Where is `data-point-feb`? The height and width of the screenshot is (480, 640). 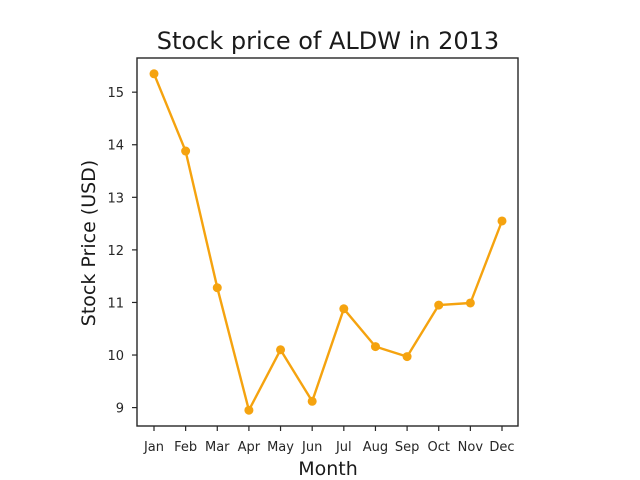 data-point-feb is located at coordinates (186, 151).